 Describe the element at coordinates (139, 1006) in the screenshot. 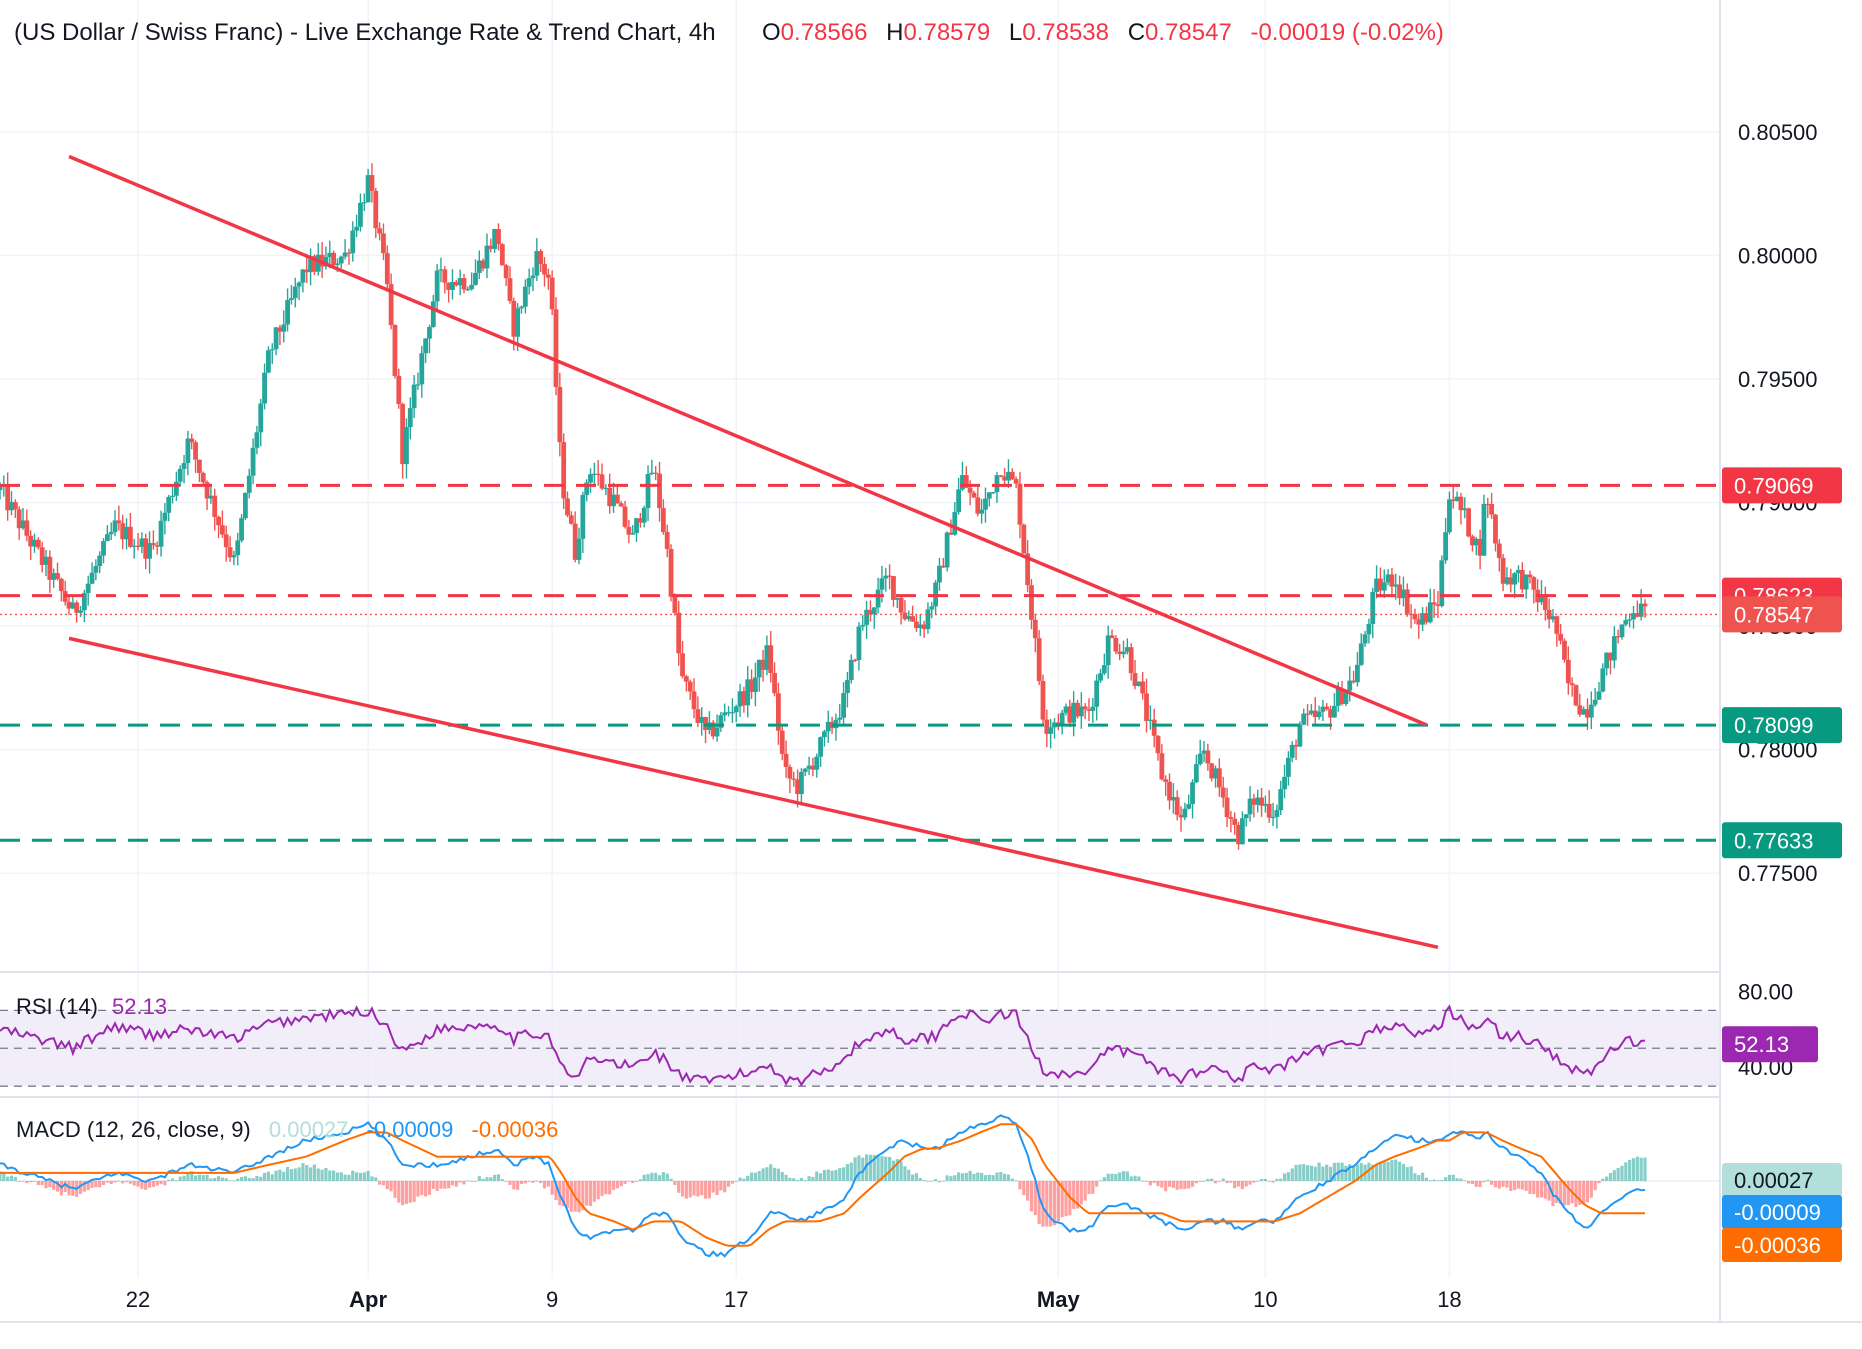

I see `rsi-legend-value: 52.13` at that location.